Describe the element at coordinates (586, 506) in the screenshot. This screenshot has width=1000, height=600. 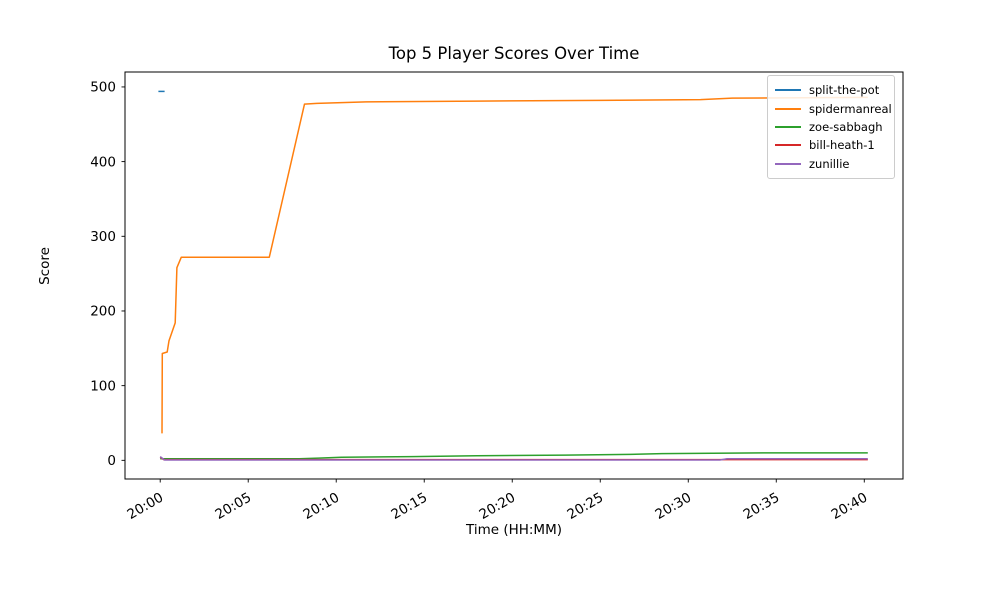
I see `x-tick-label: 20:25` at that location.